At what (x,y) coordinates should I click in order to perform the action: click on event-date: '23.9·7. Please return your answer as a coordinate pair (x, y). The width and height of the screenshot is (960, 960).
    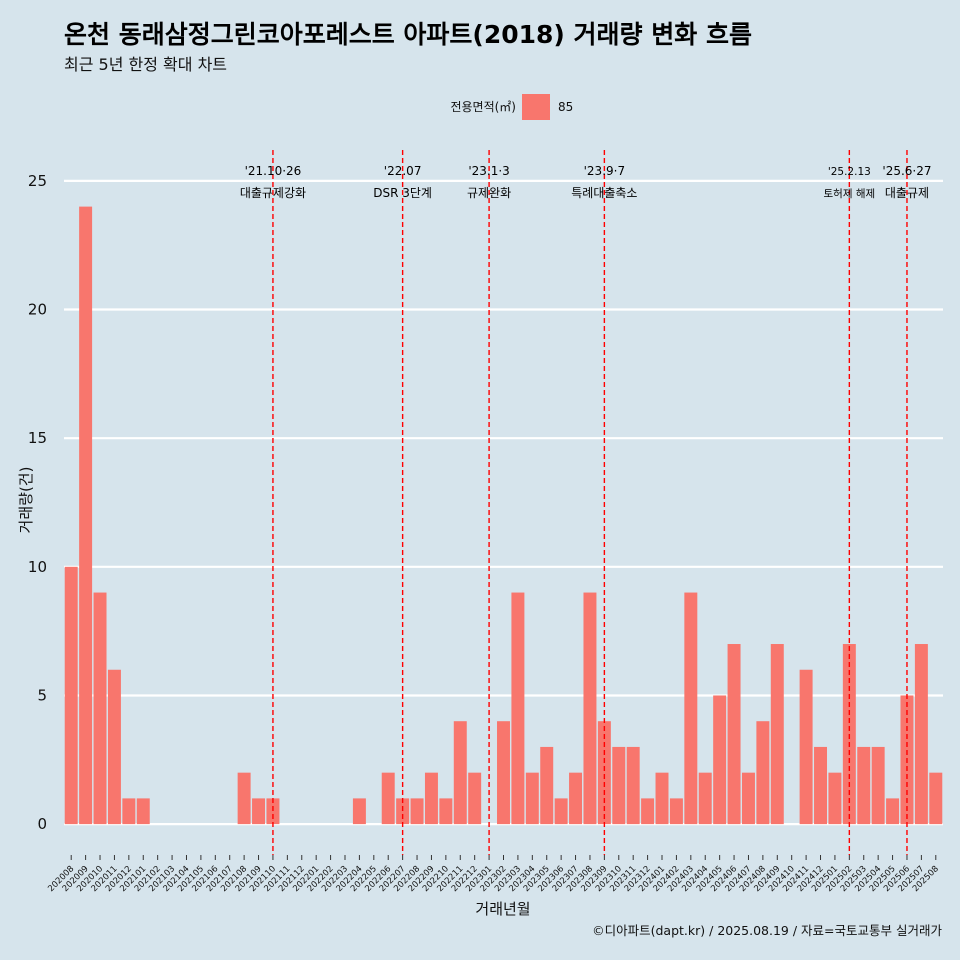
    Looking at the image, I should click on (604, 171).